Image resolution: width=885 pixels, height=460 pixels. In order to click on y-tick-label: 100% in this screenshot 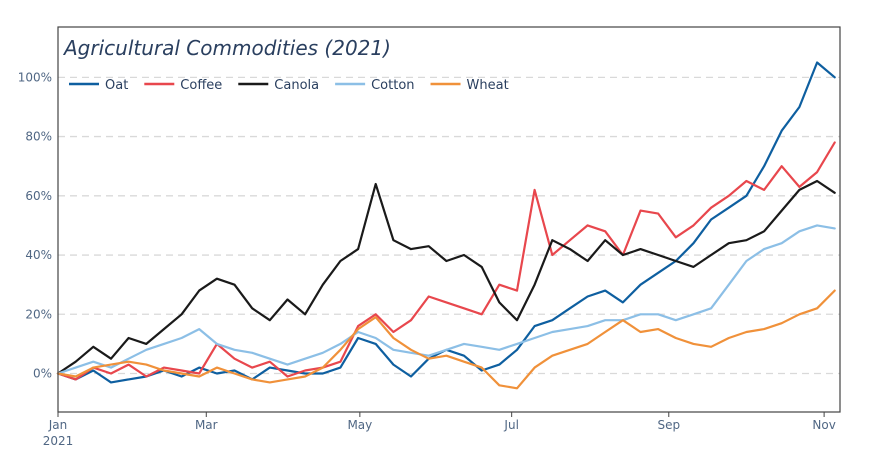, I will do `click(35, 77)`.